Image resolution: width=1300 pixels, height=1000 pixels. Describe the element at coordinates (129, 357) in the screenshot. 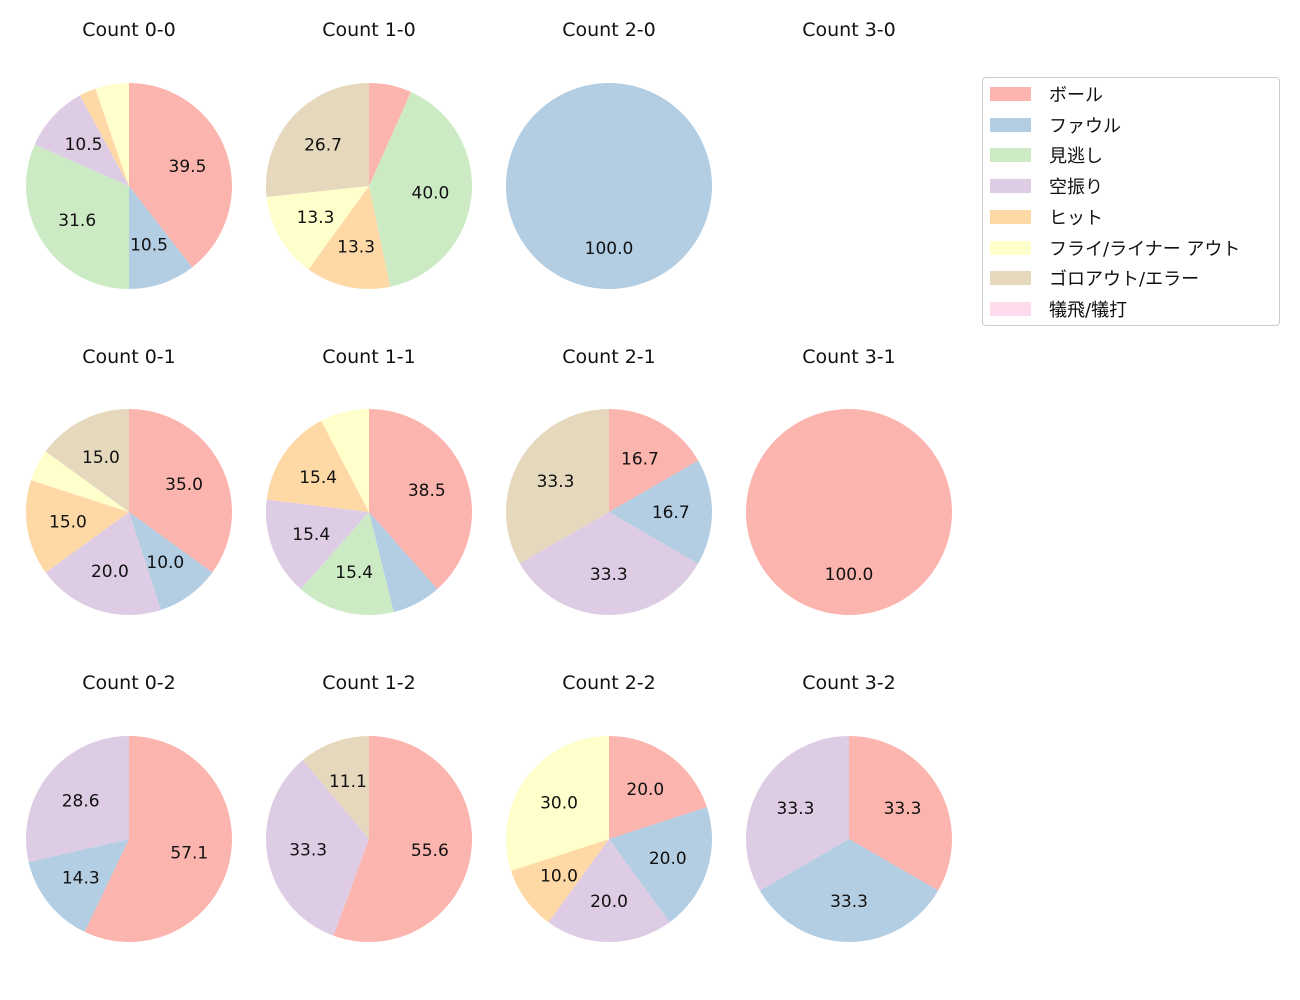

I see `pie-title: Count 0-1` at that location.